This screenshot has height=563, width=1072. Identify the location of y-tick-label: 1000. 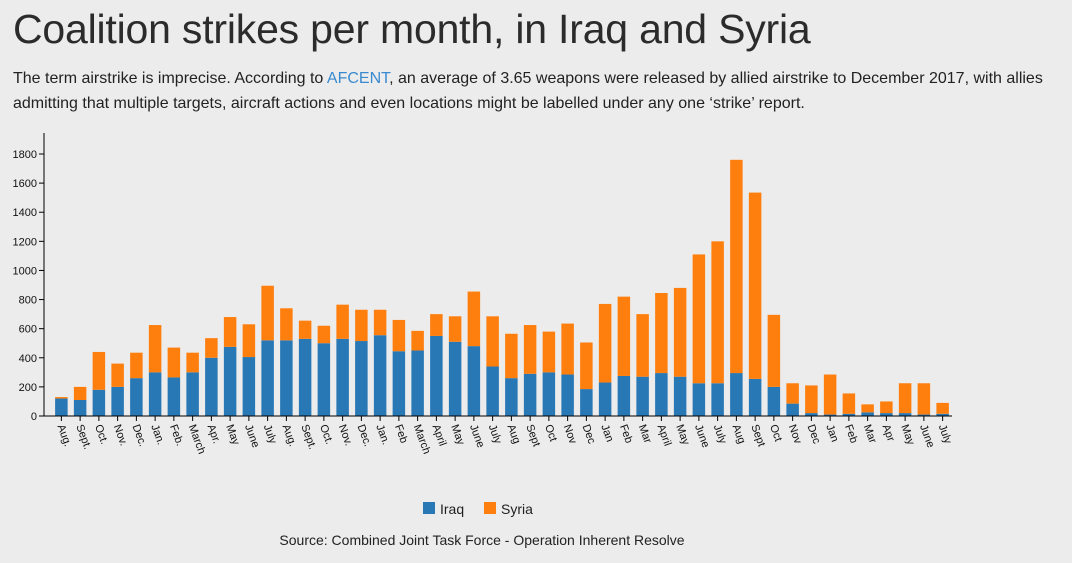
(25, 271).